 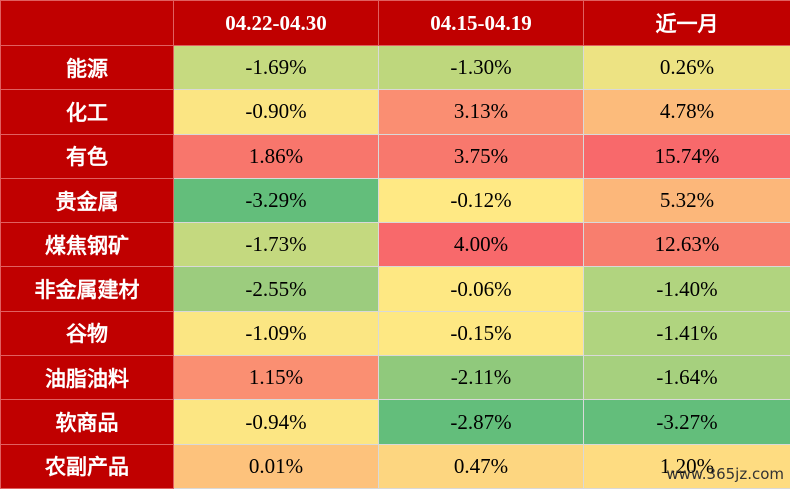 What do you see at coordinates (481, 422) in the screenshot?
I see `value-cell: -2.87%` at bounding box center [481, 422].